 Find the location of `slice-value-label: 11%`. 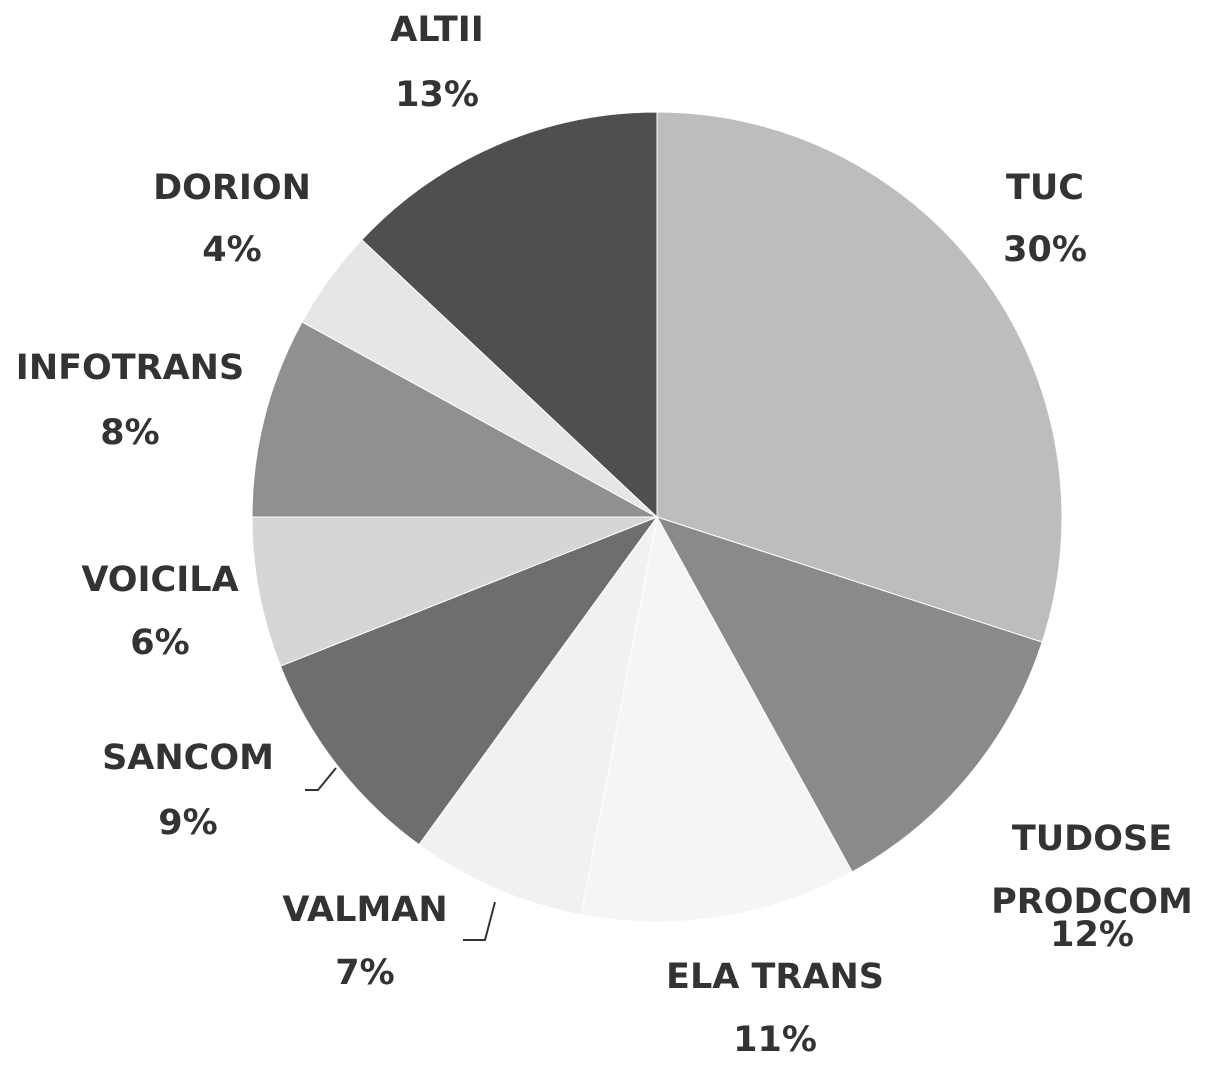

slice-value-label: 11% is located at coordinates (775, 1040).